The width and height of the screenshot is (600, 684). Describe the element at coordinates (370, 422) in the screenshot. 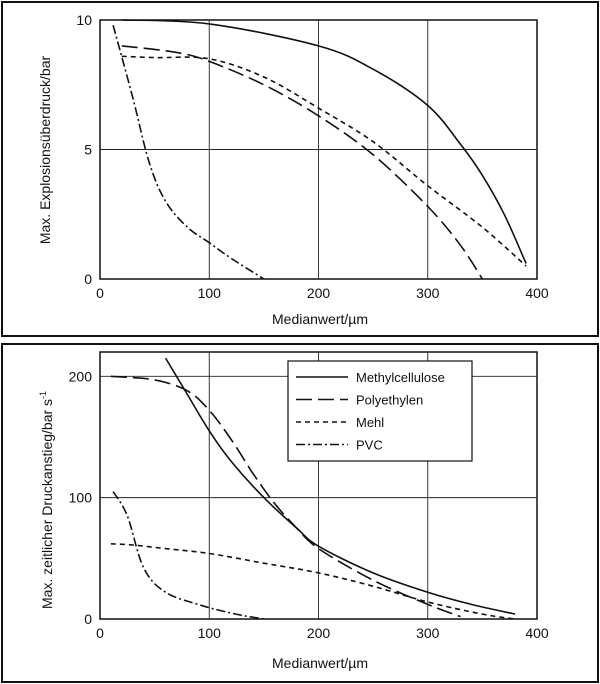

I see `legend-label: Mehl` at that location.